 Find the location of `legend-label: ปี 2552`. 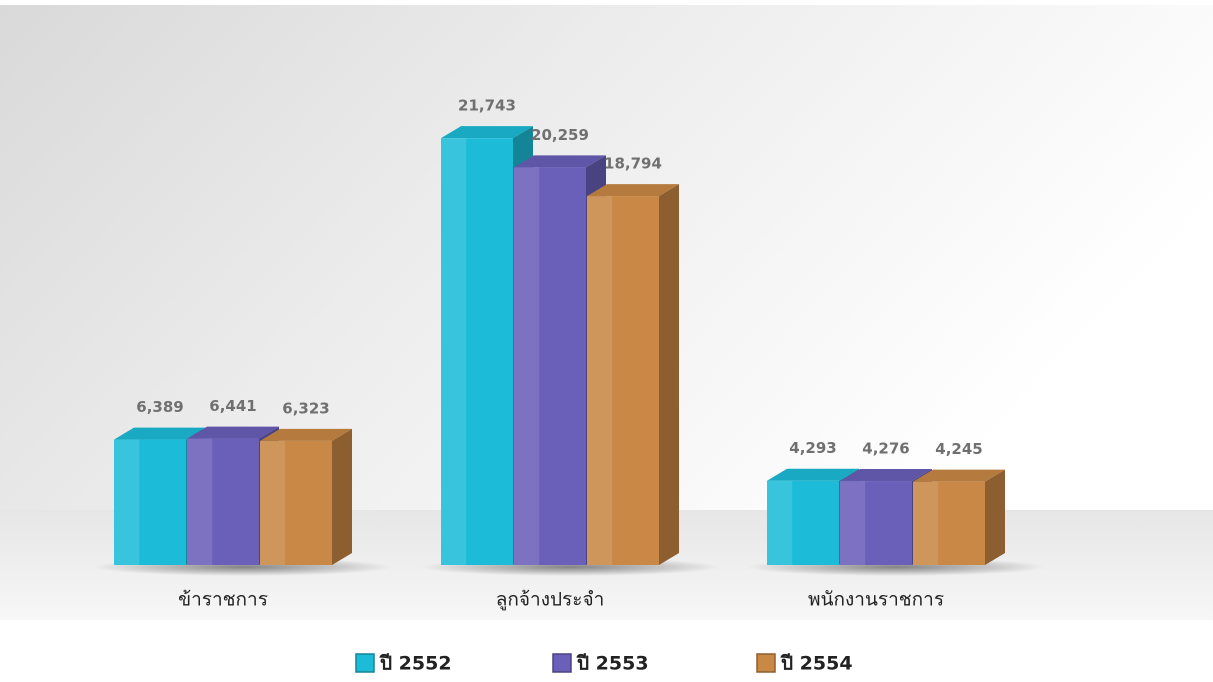

legend-label: ปี 2552 is located at coordinates (415, 664).